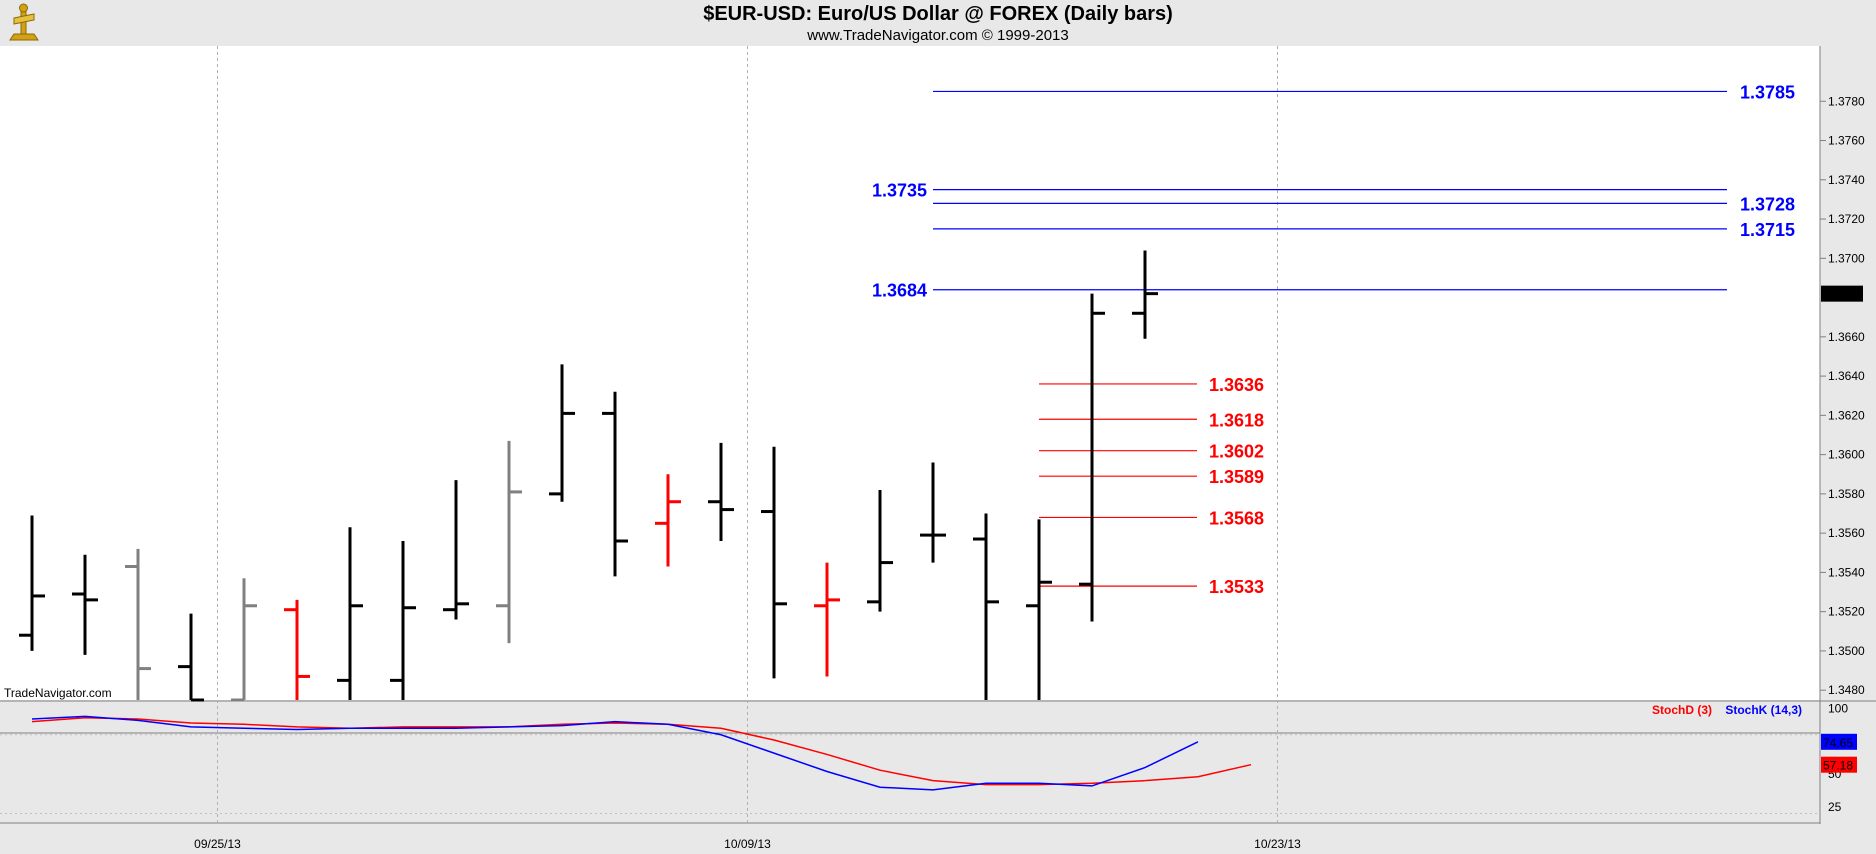  What do you see at coordinates (1846, 651) in the screenshot?
I see `y-tick-label: 1.3500` at bounding box center [1846, 651].